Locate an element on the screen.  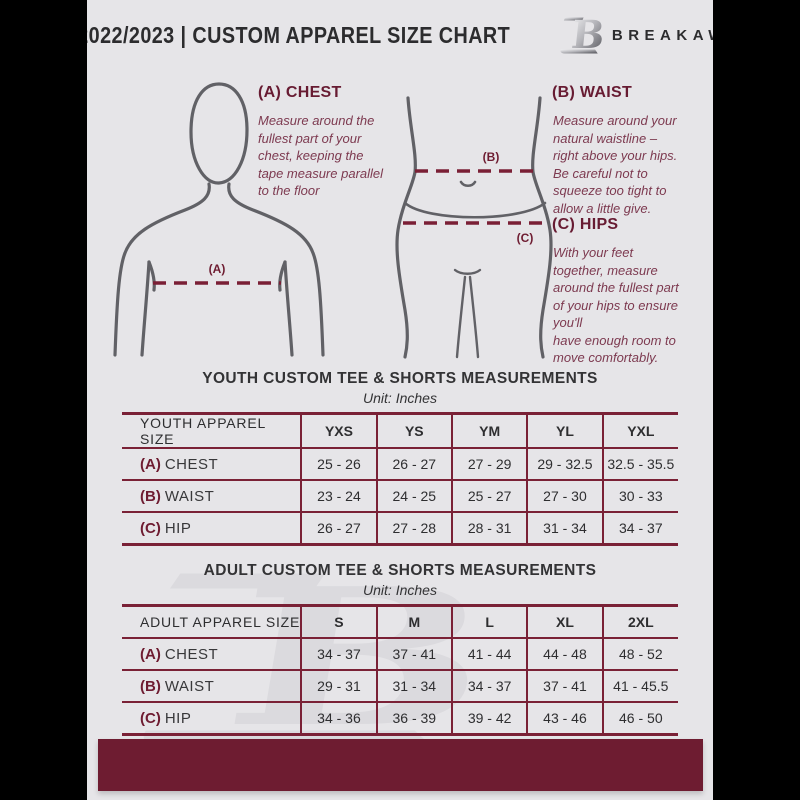
label-b-on-figure: (B) is located at coordinates (491, 157).